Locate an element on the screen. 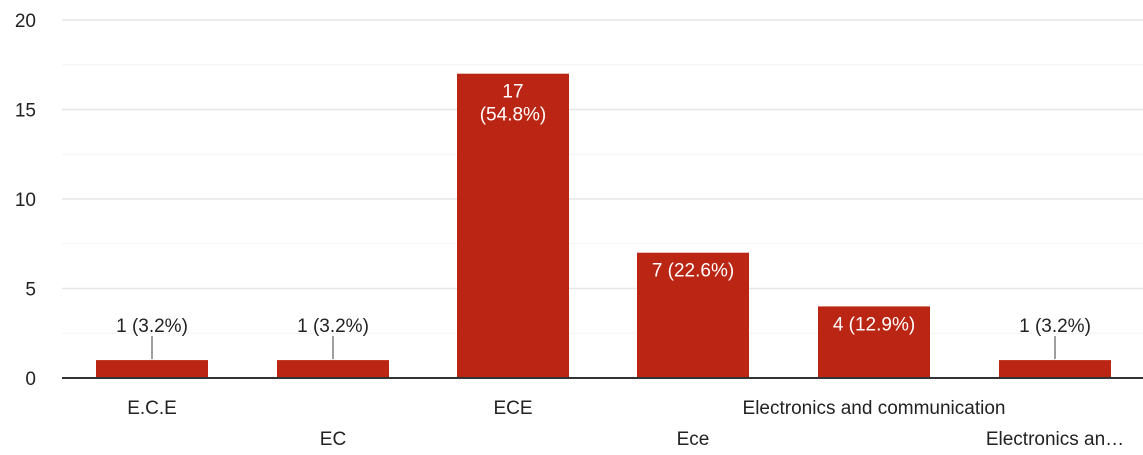 This screenshot has width=1143, height=455. y-tick-label: 20 is located at coordinates (25, 21).